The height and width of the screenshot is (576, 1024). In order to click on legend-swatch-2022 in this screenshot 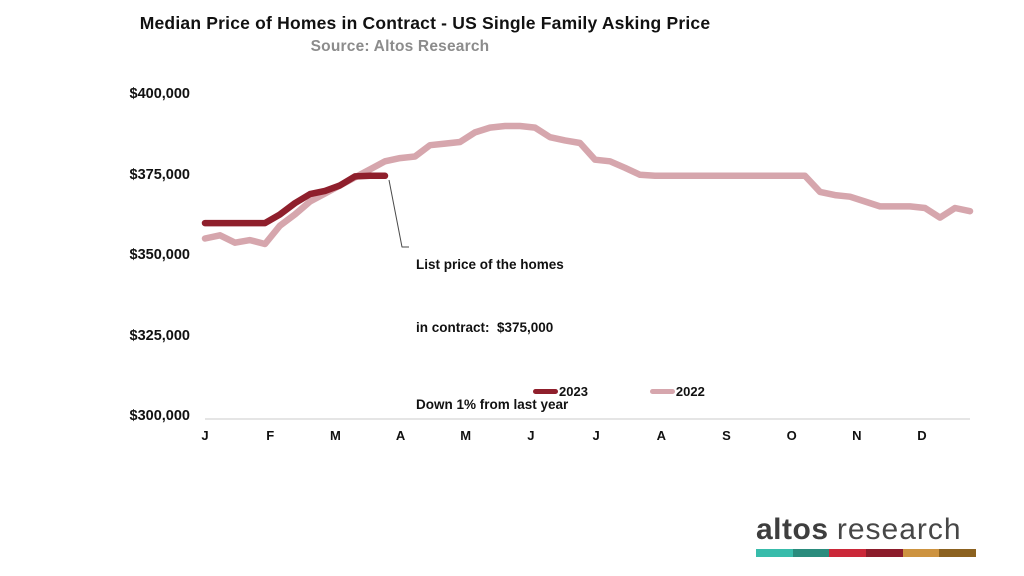, I will do `click(662, 391)`.